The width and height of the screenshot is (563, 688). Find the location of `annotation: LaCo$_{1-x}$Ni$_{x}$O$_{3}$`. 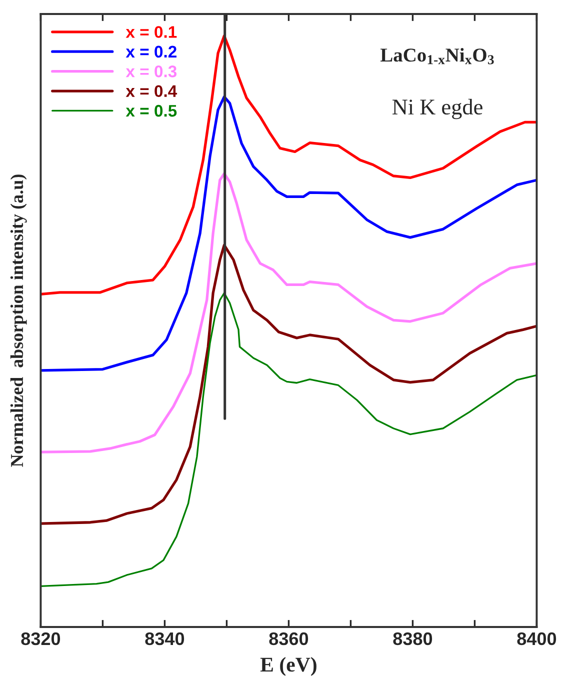

annotation: LaCo$_{1-x}$Ni$_{x}$O$_{3}$ is located at coordinates (437, 56).